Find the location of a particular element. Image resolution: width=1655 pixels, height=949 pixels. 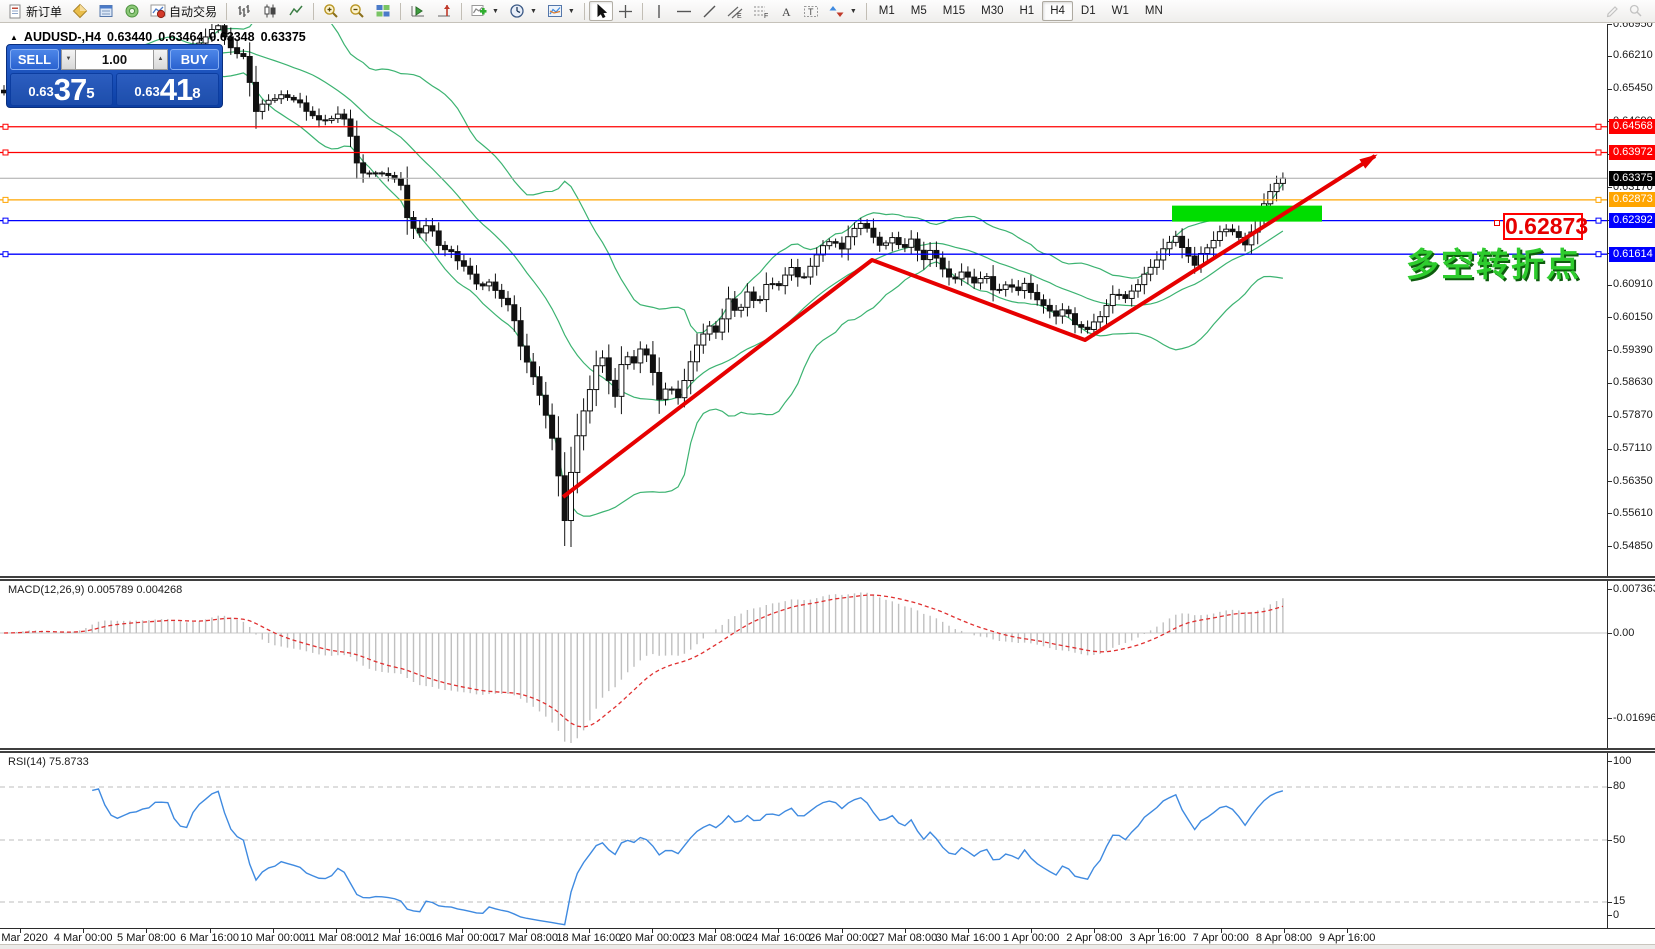

navigator-button is located at coordinates (132, 11).